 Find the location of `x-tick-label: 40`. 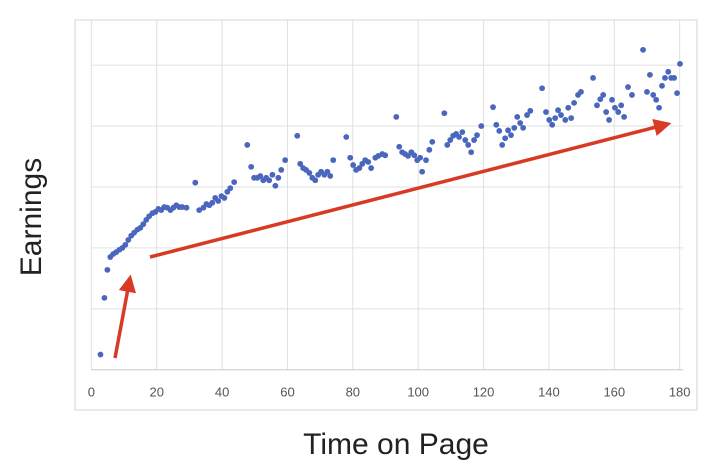

x-tick-label: 40 is located at coordinates (222, 391).